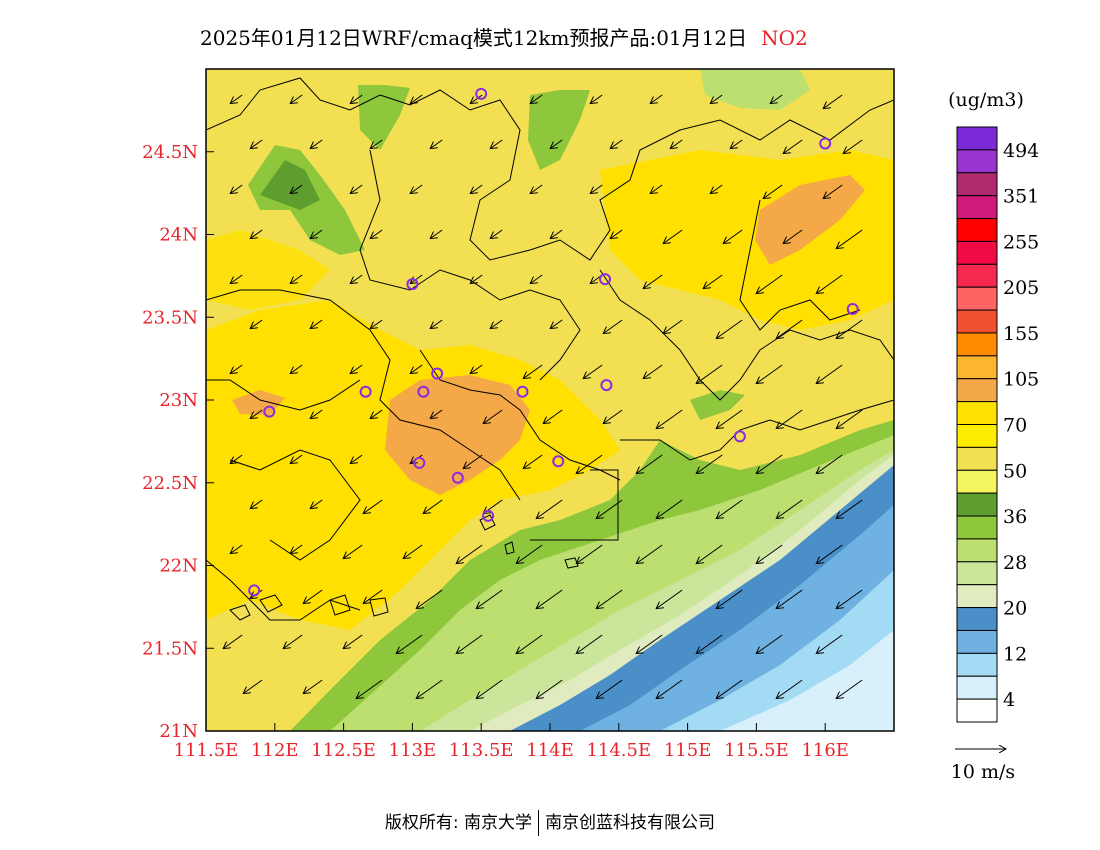  What do you see at coordinates (986, 100) in the screenshot?
I see `colorbar-unit: (ug/m3)` at bounding box center [986, 100].